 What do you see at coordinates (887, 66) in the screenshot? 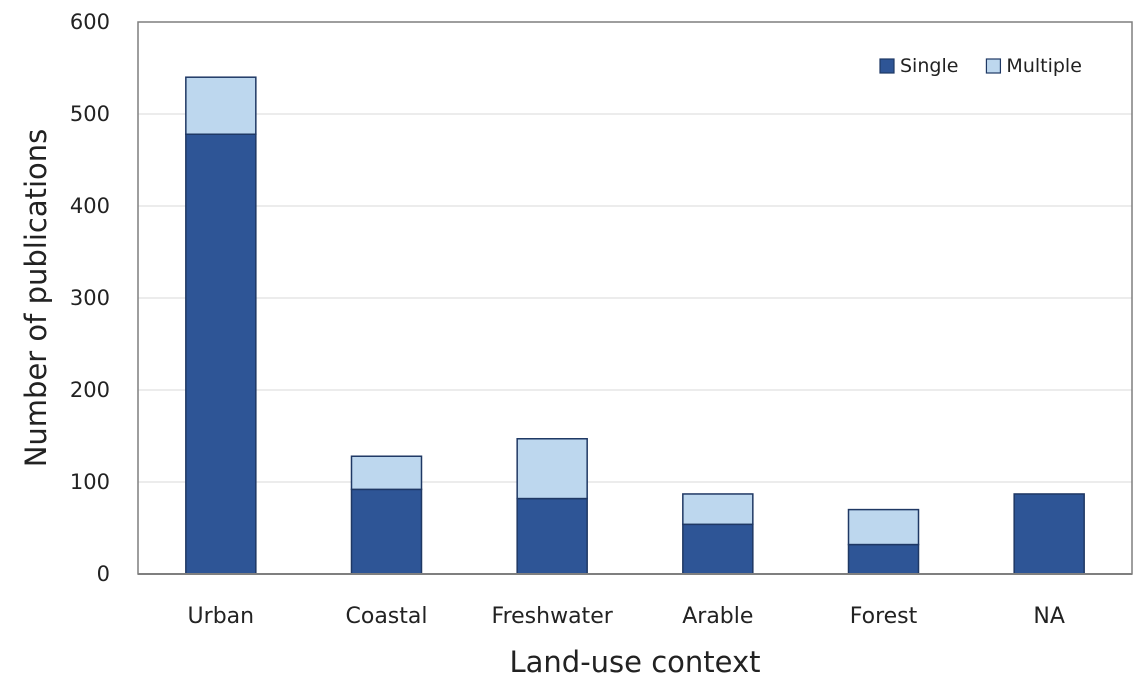
I see `legend-swatch-single` at bounding box center [887, 66].